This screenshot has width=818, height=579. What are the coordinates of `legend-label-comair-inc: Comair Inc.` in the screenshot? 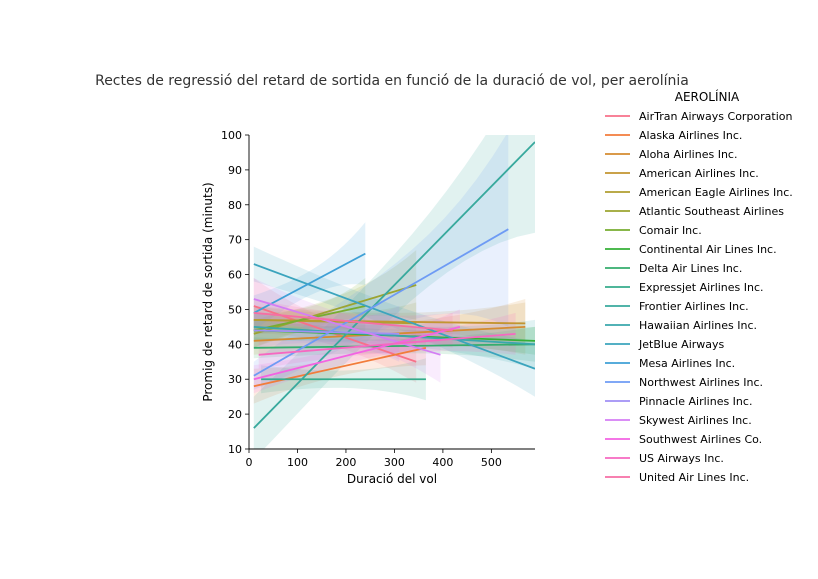 It's located at (670, 230).